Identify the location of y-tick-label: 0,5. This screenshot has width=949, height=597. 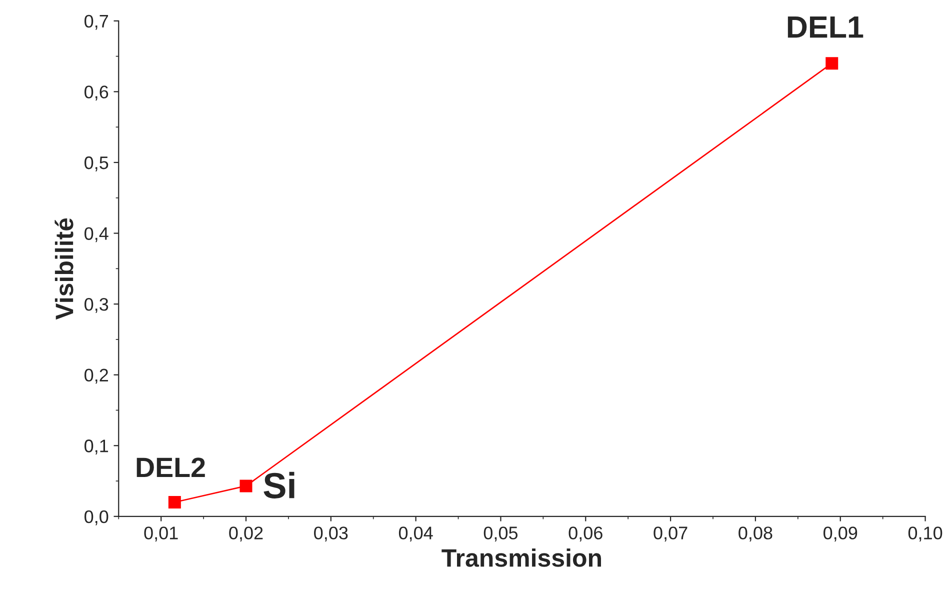
(96, 164).